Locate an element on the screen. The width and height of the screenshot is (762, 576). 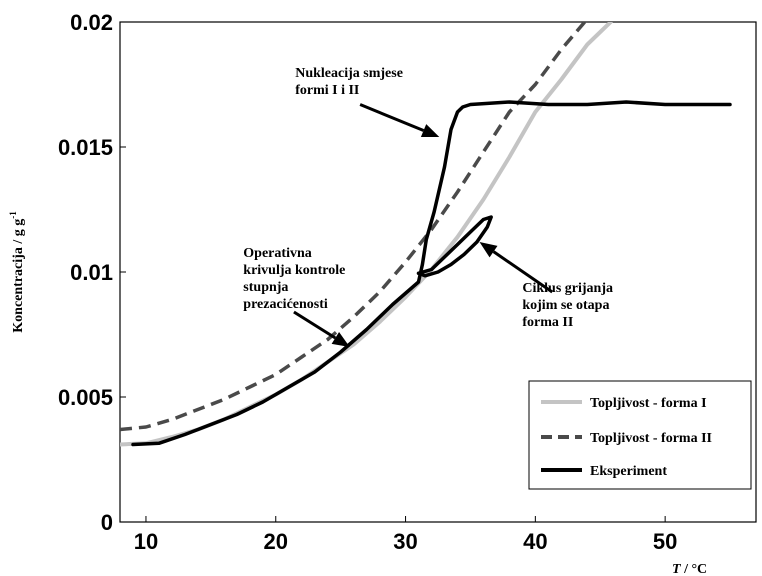
x-tick-label: 20 is located at coordinates (276, 541).